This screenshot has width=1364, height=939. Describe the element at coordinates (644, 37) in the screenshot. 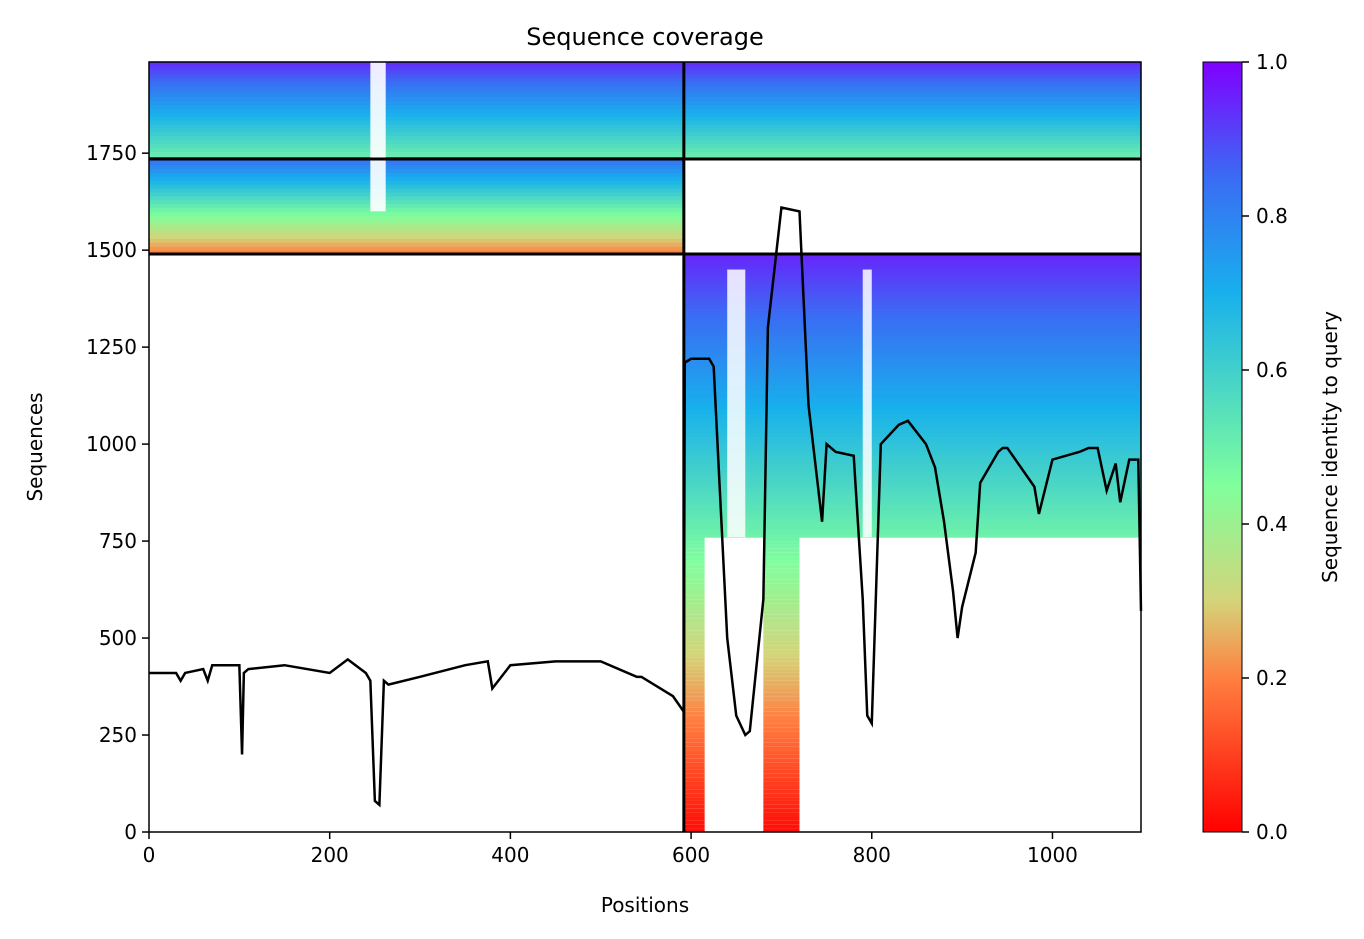

I see `chart-title: Sequence coverage` at that location.